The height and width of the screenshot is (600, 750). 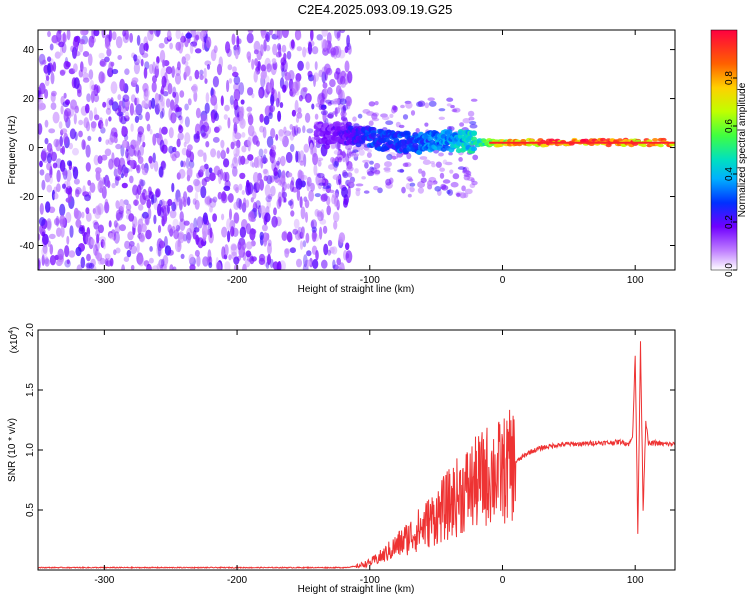 What do you see at coordinates (356, 289) in the screenshot?
I see `spectrogram-x-axis-label: Height of straight line (km)` at bounding box center [356, 289].